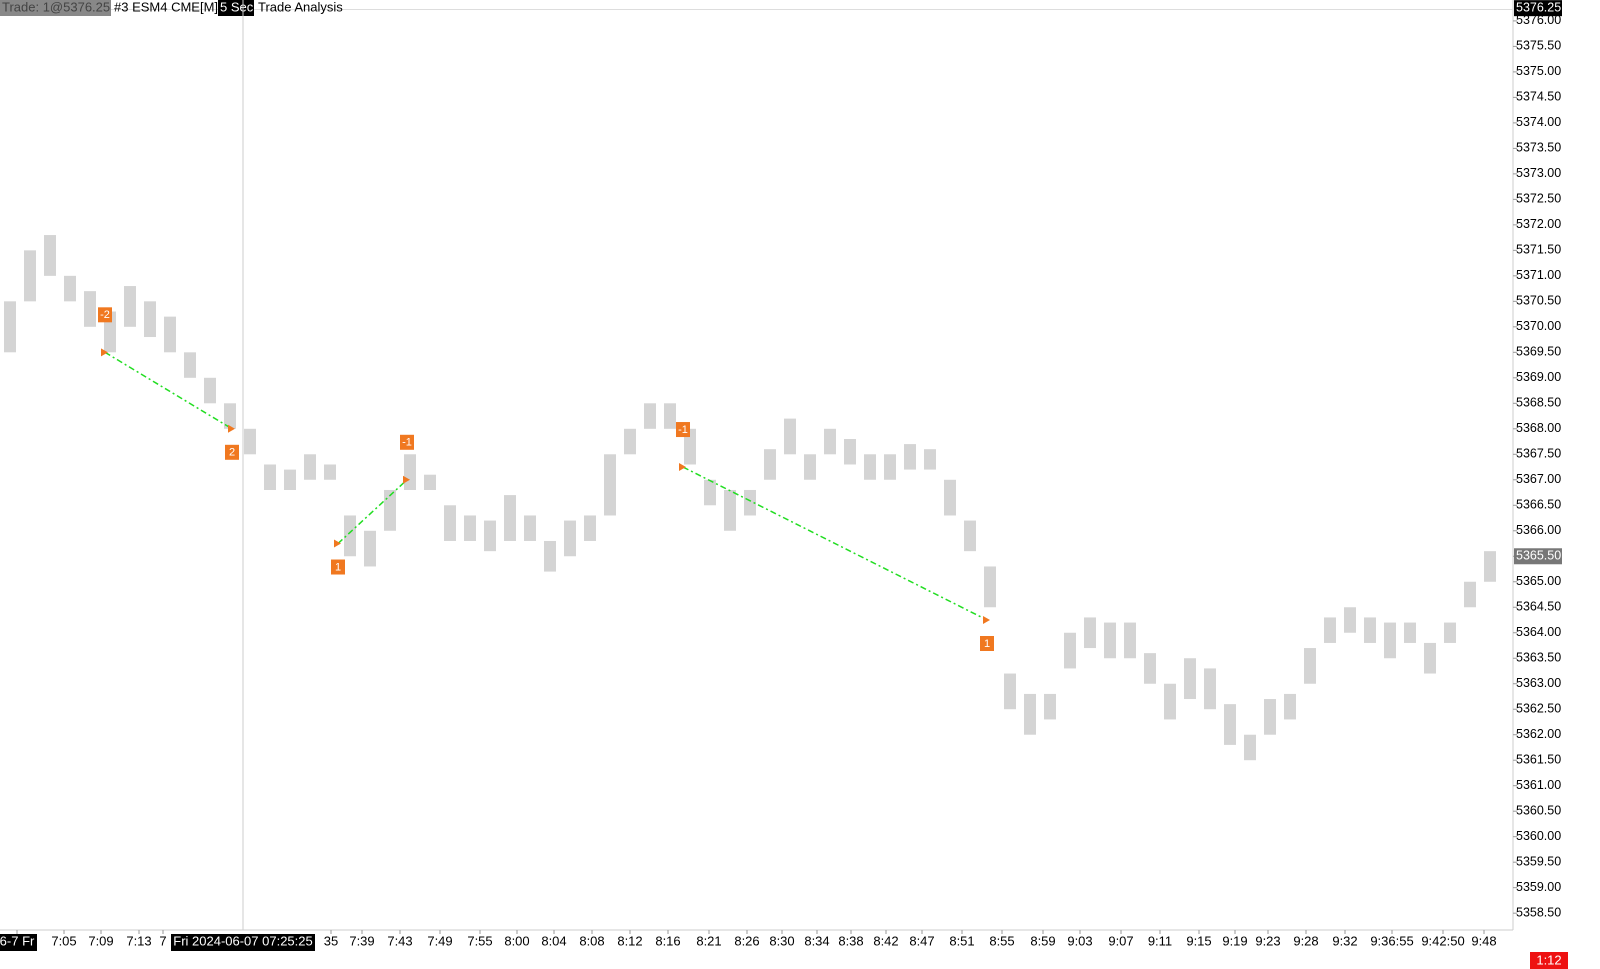 This screenshot has width=1600, height=969. What do you see at coordinates (1548, 959) in the screenshot?
I see `bar-timer: 1:12` at bounding box center [1548, 959].